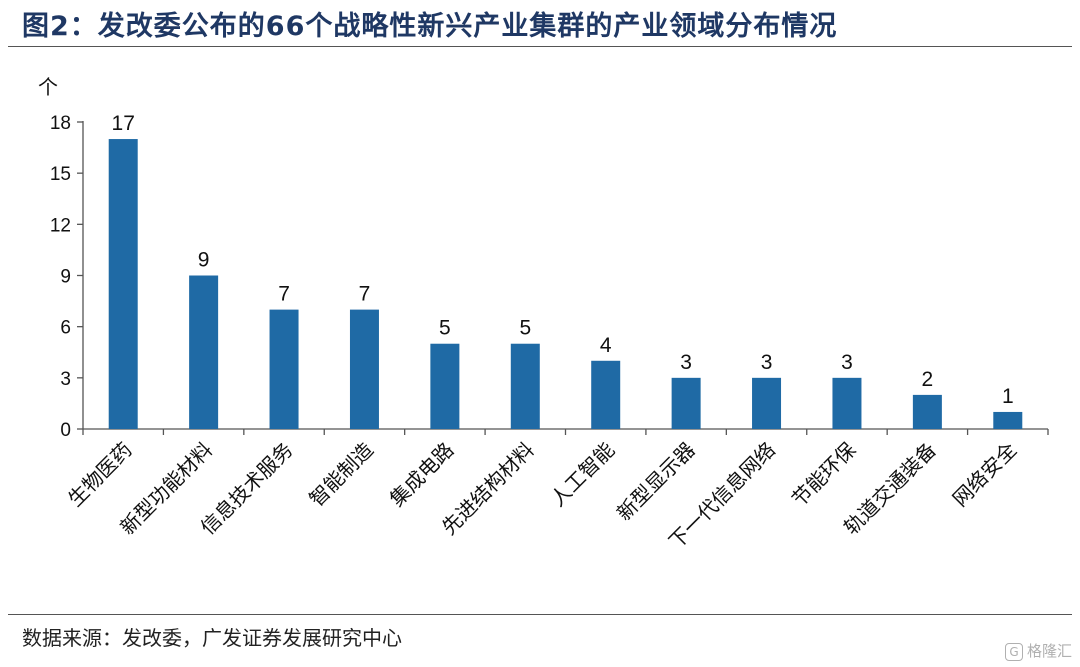  What do you see at coordinates (60, 123) in the screenshot?
I see `y-tick-label: 18` at bounding box center [60, 123].